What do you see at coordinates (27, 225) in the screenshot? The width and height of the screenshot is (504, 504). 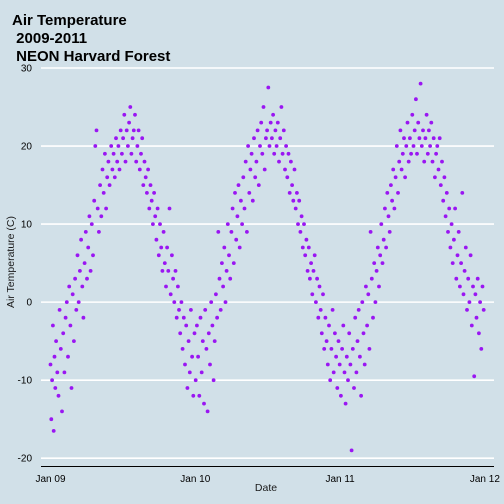 I see `y-tick-label: 10` at bounding box center [27, 225].